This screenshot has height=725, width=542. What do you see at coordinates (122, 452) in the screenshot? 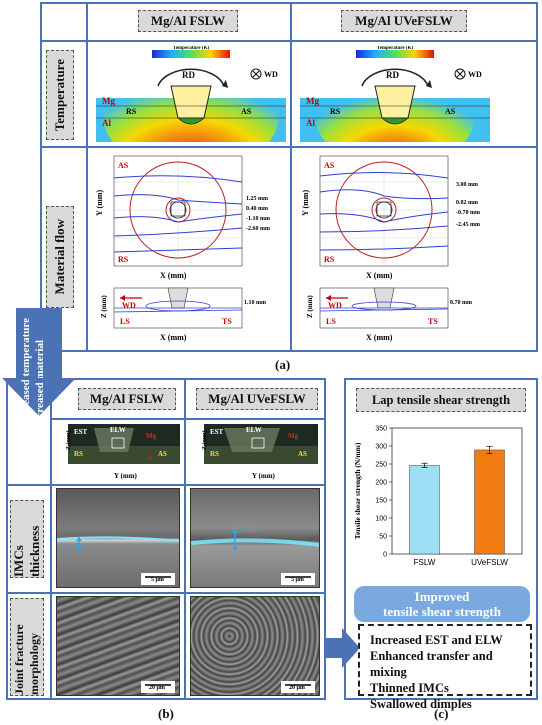
I see `cross-section-fslw: EST ELW Mg RS AS Al Z (mm) Y (mm)` at bounding box center [122, 452].